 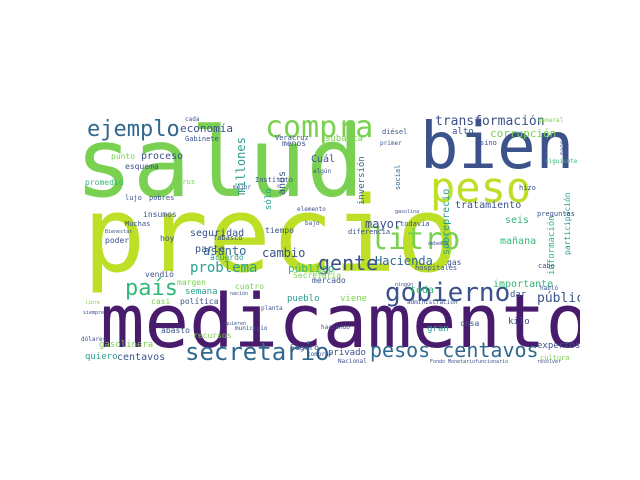 What do you see at coordinates (227, 257) in the screenshot?
I see `word-acuerdo: acuerdo` at bounding box center [227, 257].